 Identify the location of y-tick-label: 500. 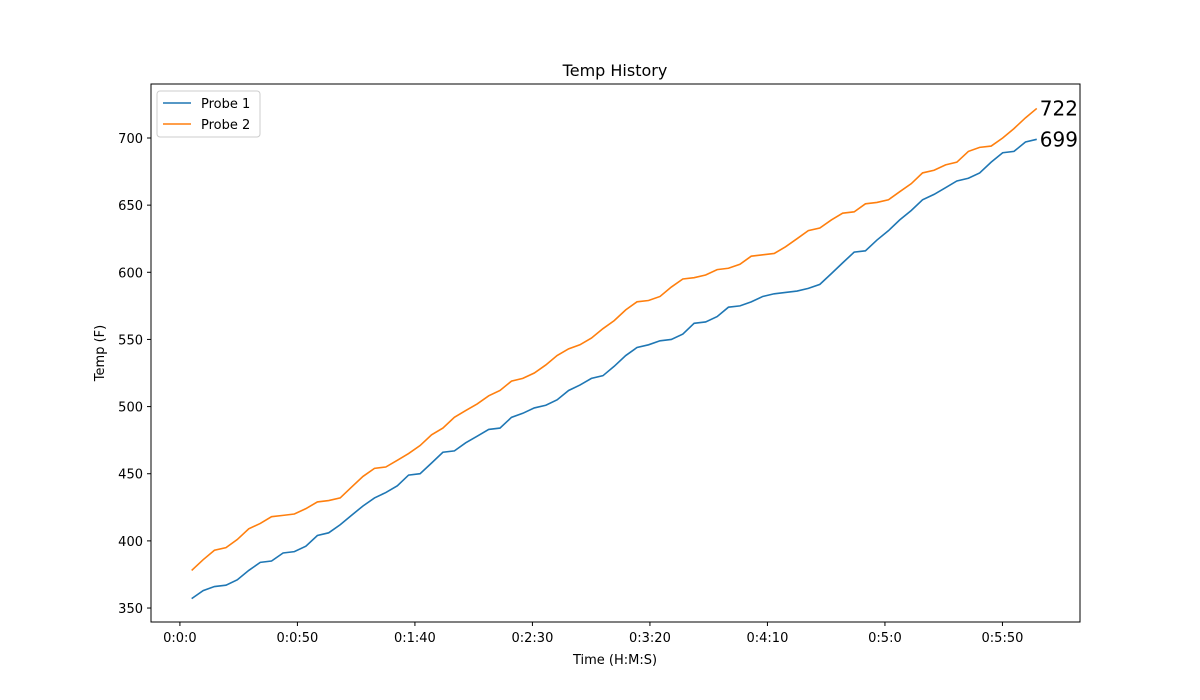
(130, 408).